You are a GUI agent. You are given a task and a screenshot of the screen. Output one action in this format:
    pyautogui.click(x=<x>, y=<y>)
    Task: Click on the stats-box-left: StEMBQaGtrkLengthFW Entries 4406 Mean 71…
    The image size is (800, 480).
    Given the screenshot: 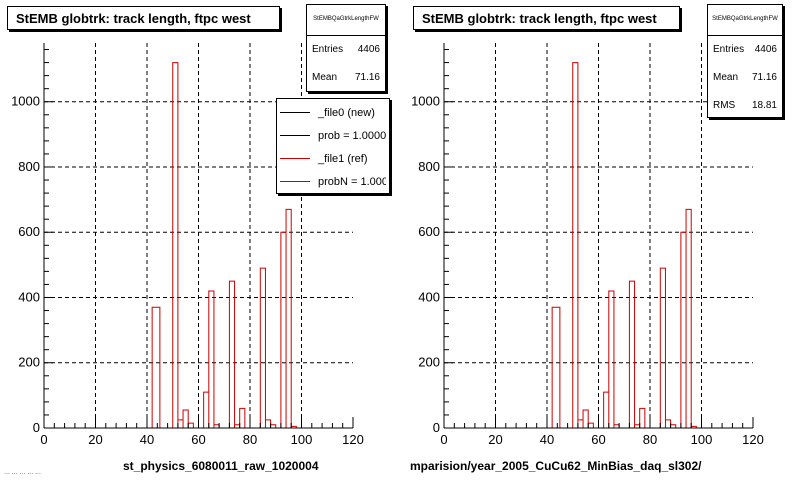 What is the action you would take?
    pyautogui.click(x=346, y=48)
    